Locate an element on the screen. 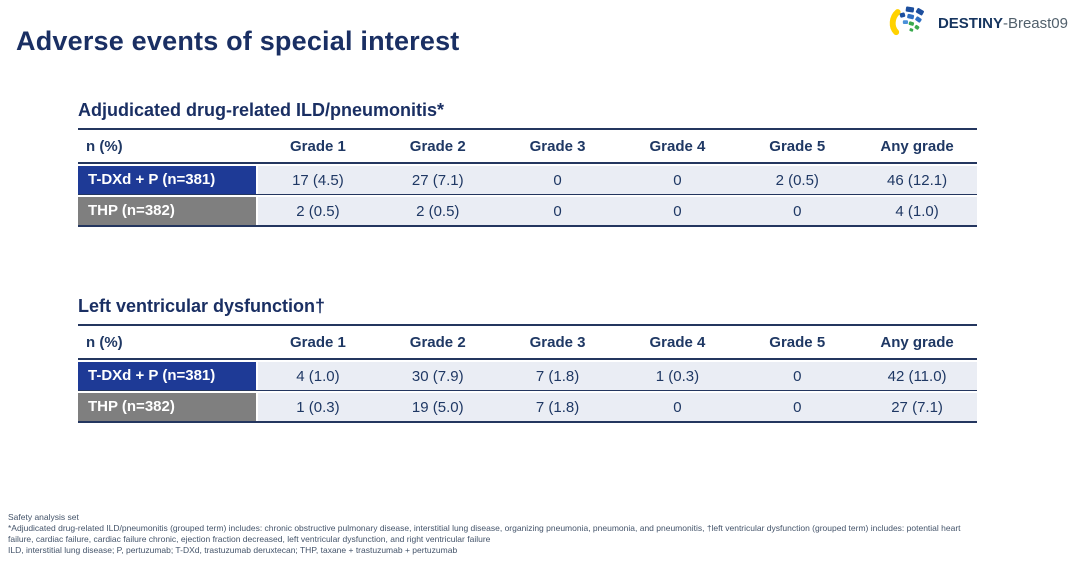 The width and height of the screenshot is (1080, 564). footnote-line: Safety analysis set is located at coordinates (43, 517).